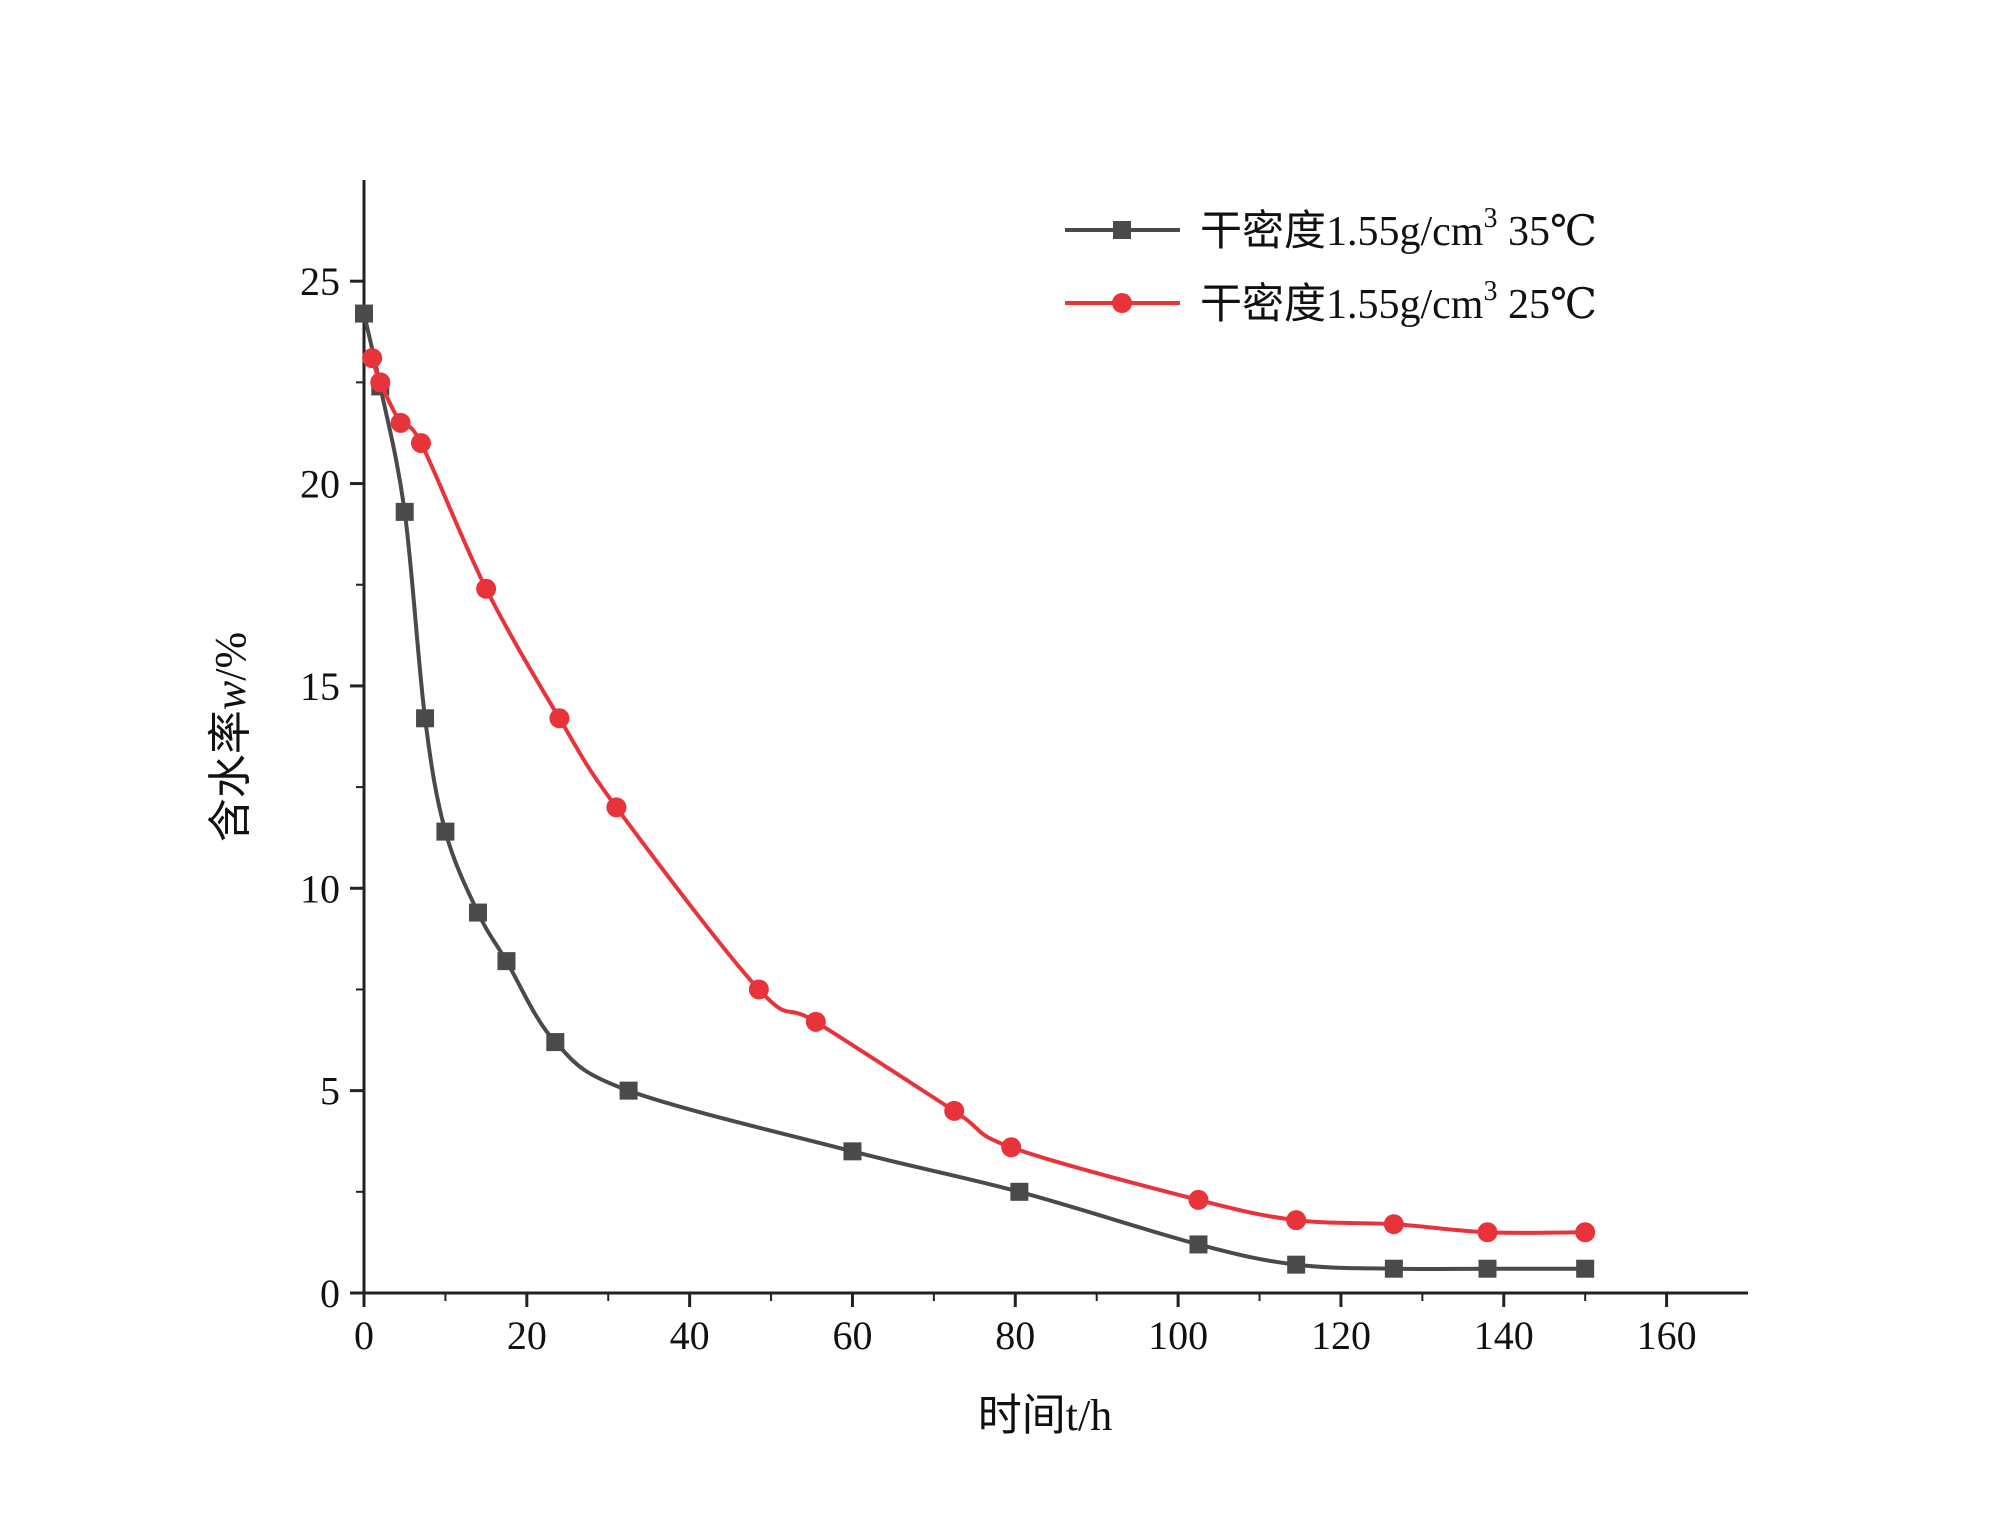 The image size is (2000, 1536). What do you see at coordinates (1178, 1335) in the screenshot?
I see `x-tick-label: 100` at bounding box center [1178, 1335].